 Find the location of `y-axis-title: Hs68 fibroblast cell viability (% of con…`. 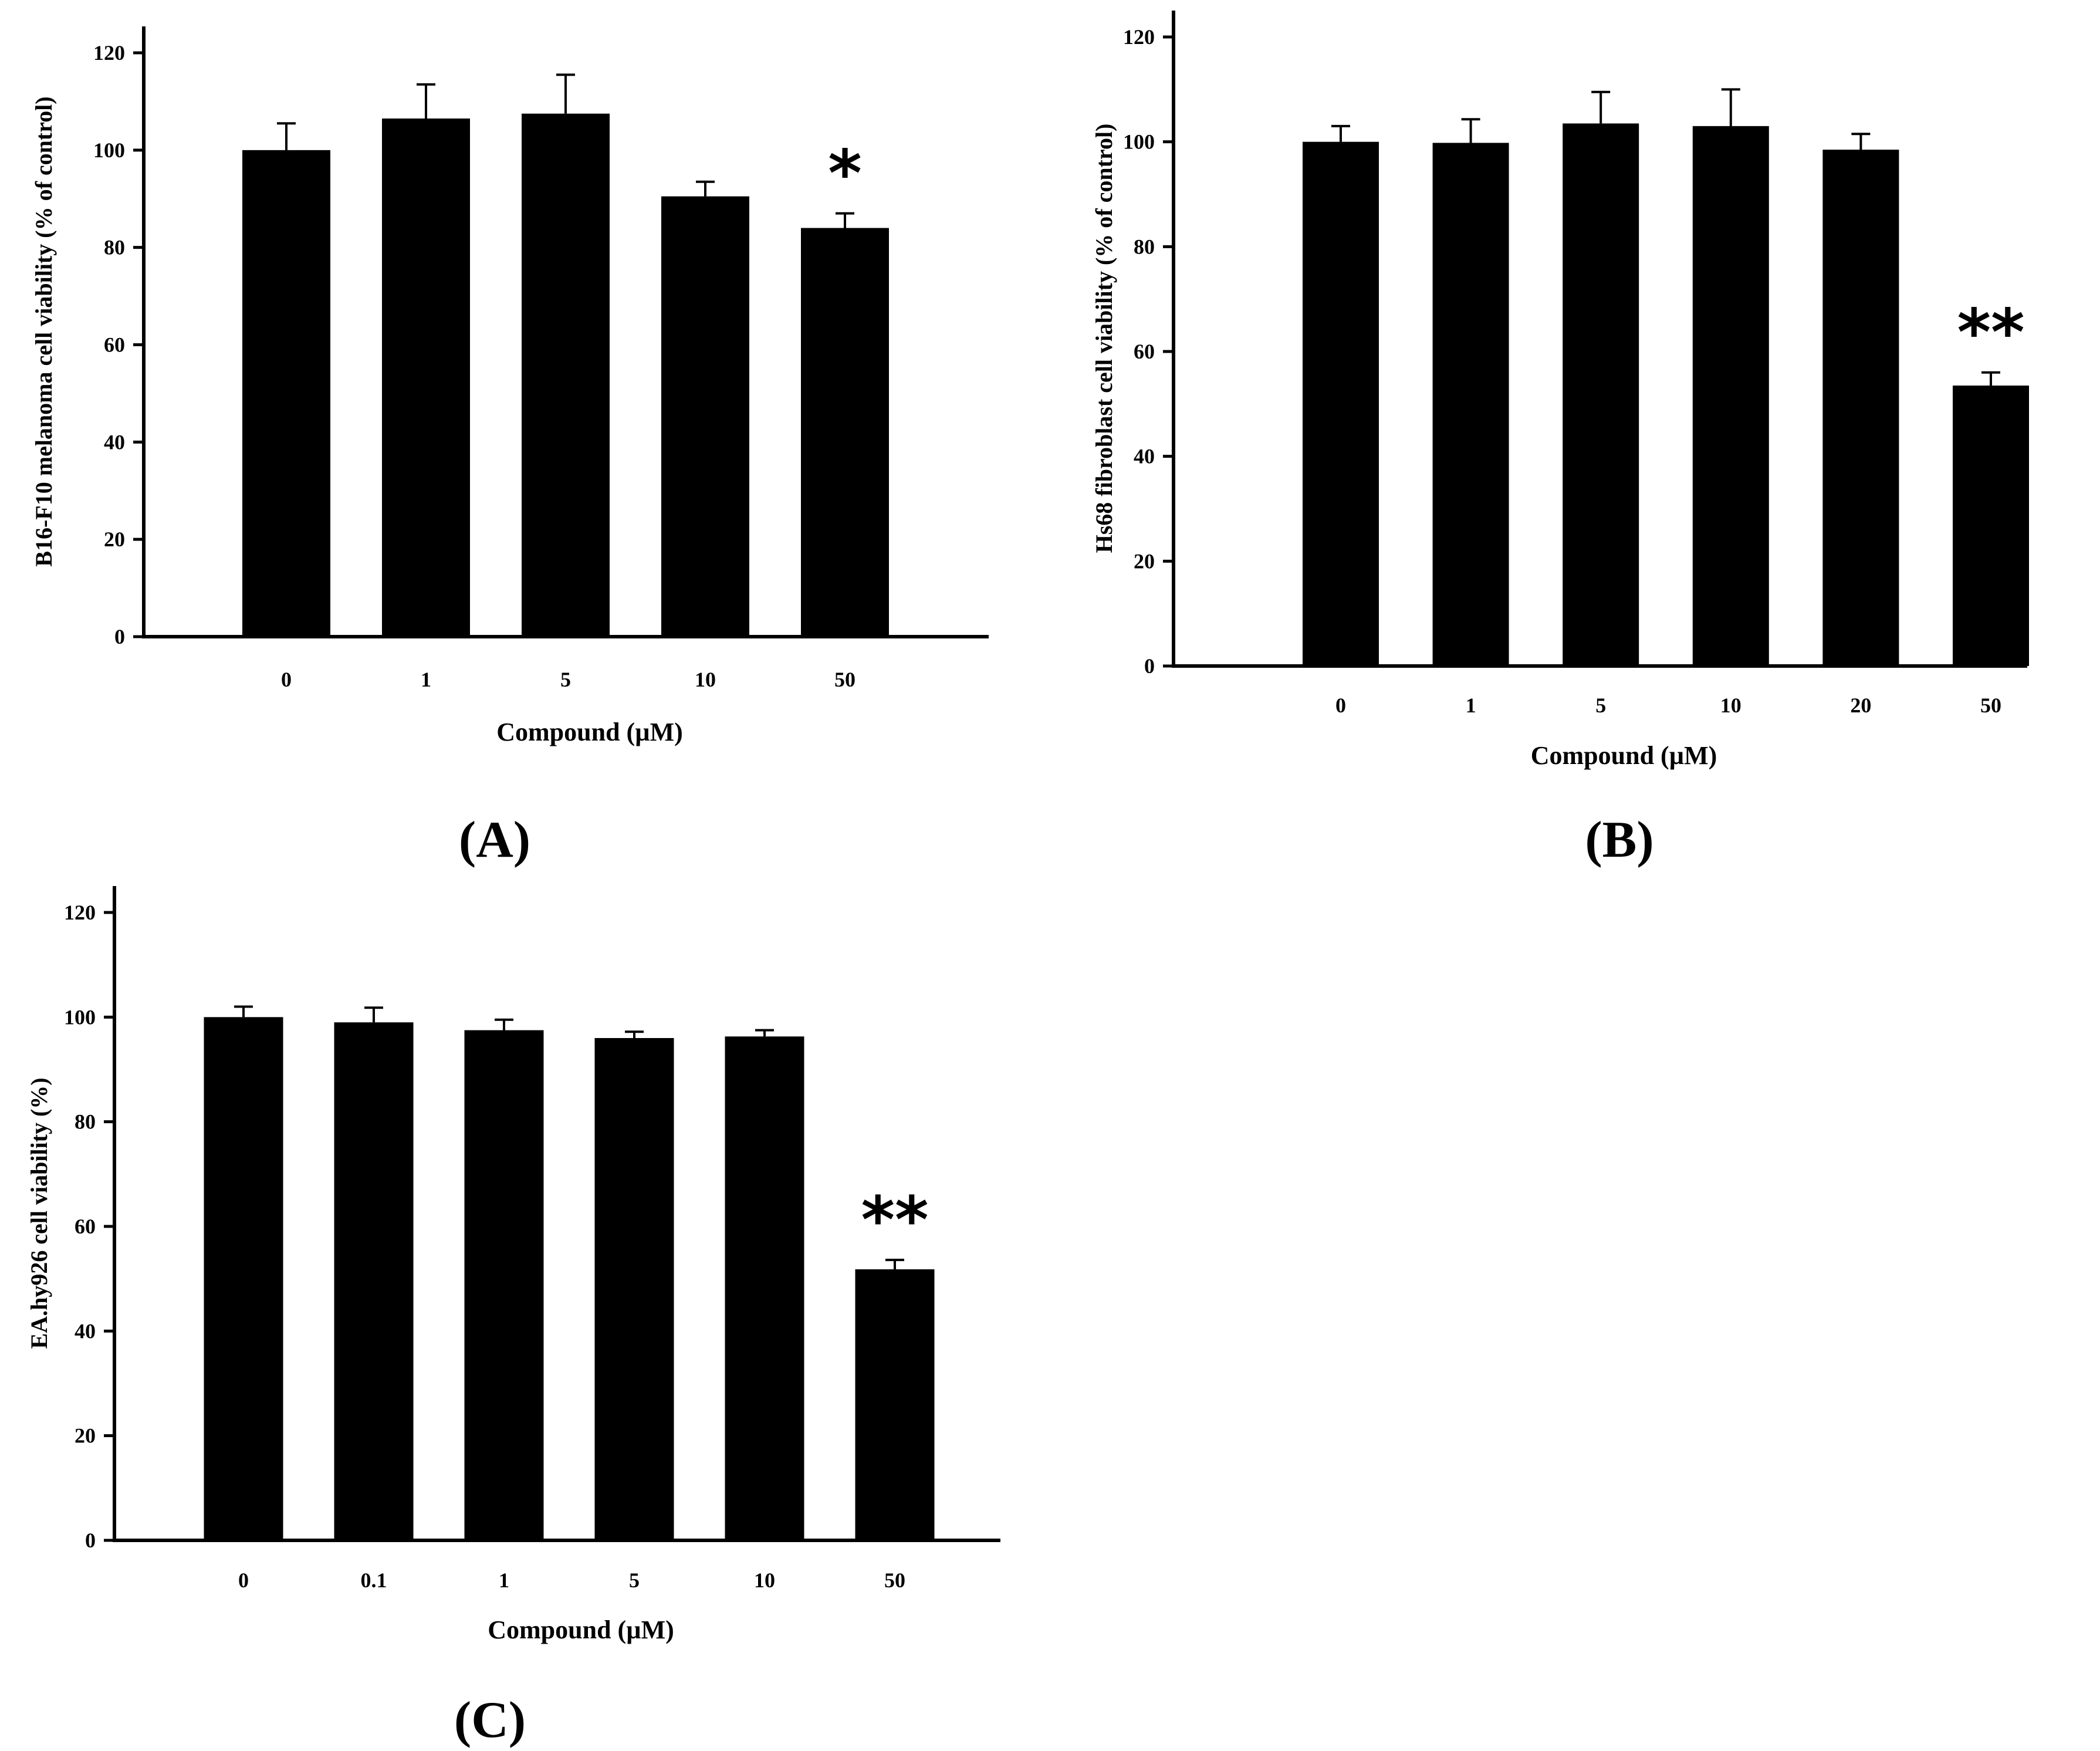

y-axis-title: Hs68 fibroblast cell viability (% of con… is located at coordinates (1104, 338).